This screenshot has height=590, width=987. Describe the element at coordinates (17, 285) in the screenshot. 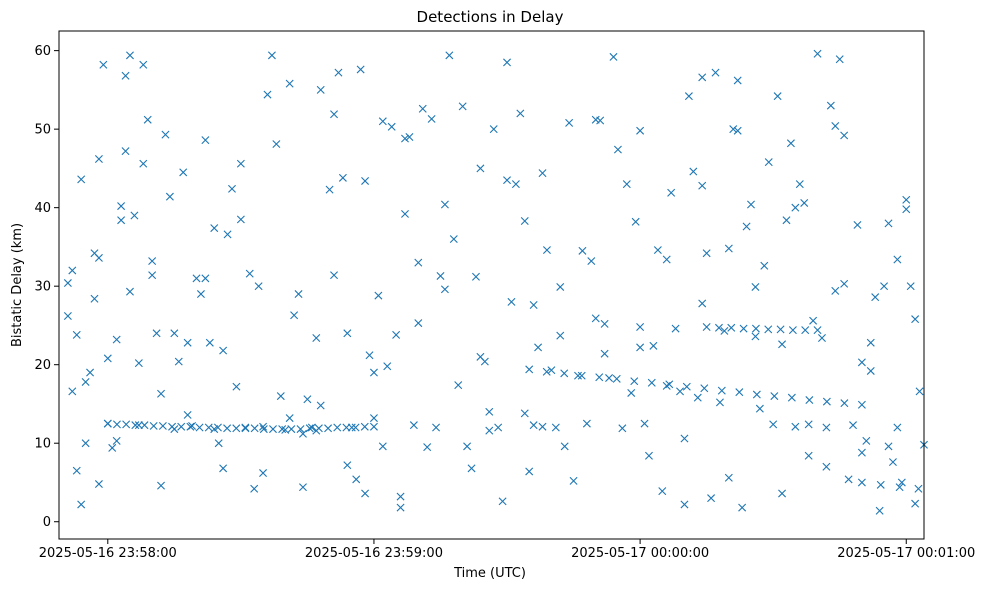

I see `y-axis-title: Bistatic Delay (km)` at that location.